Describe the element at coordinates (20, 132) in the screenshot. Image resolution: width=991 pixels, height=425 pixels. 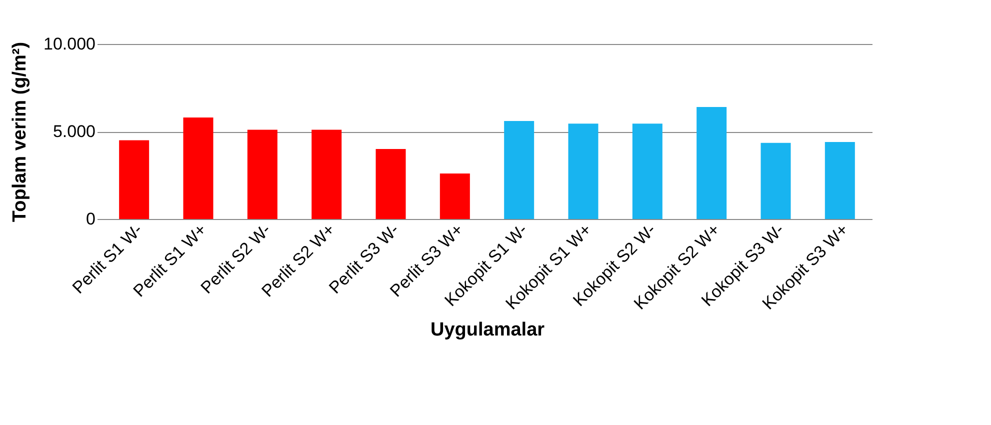
I see `y-axis-title: Toplam verim (g/m²)` at that location.